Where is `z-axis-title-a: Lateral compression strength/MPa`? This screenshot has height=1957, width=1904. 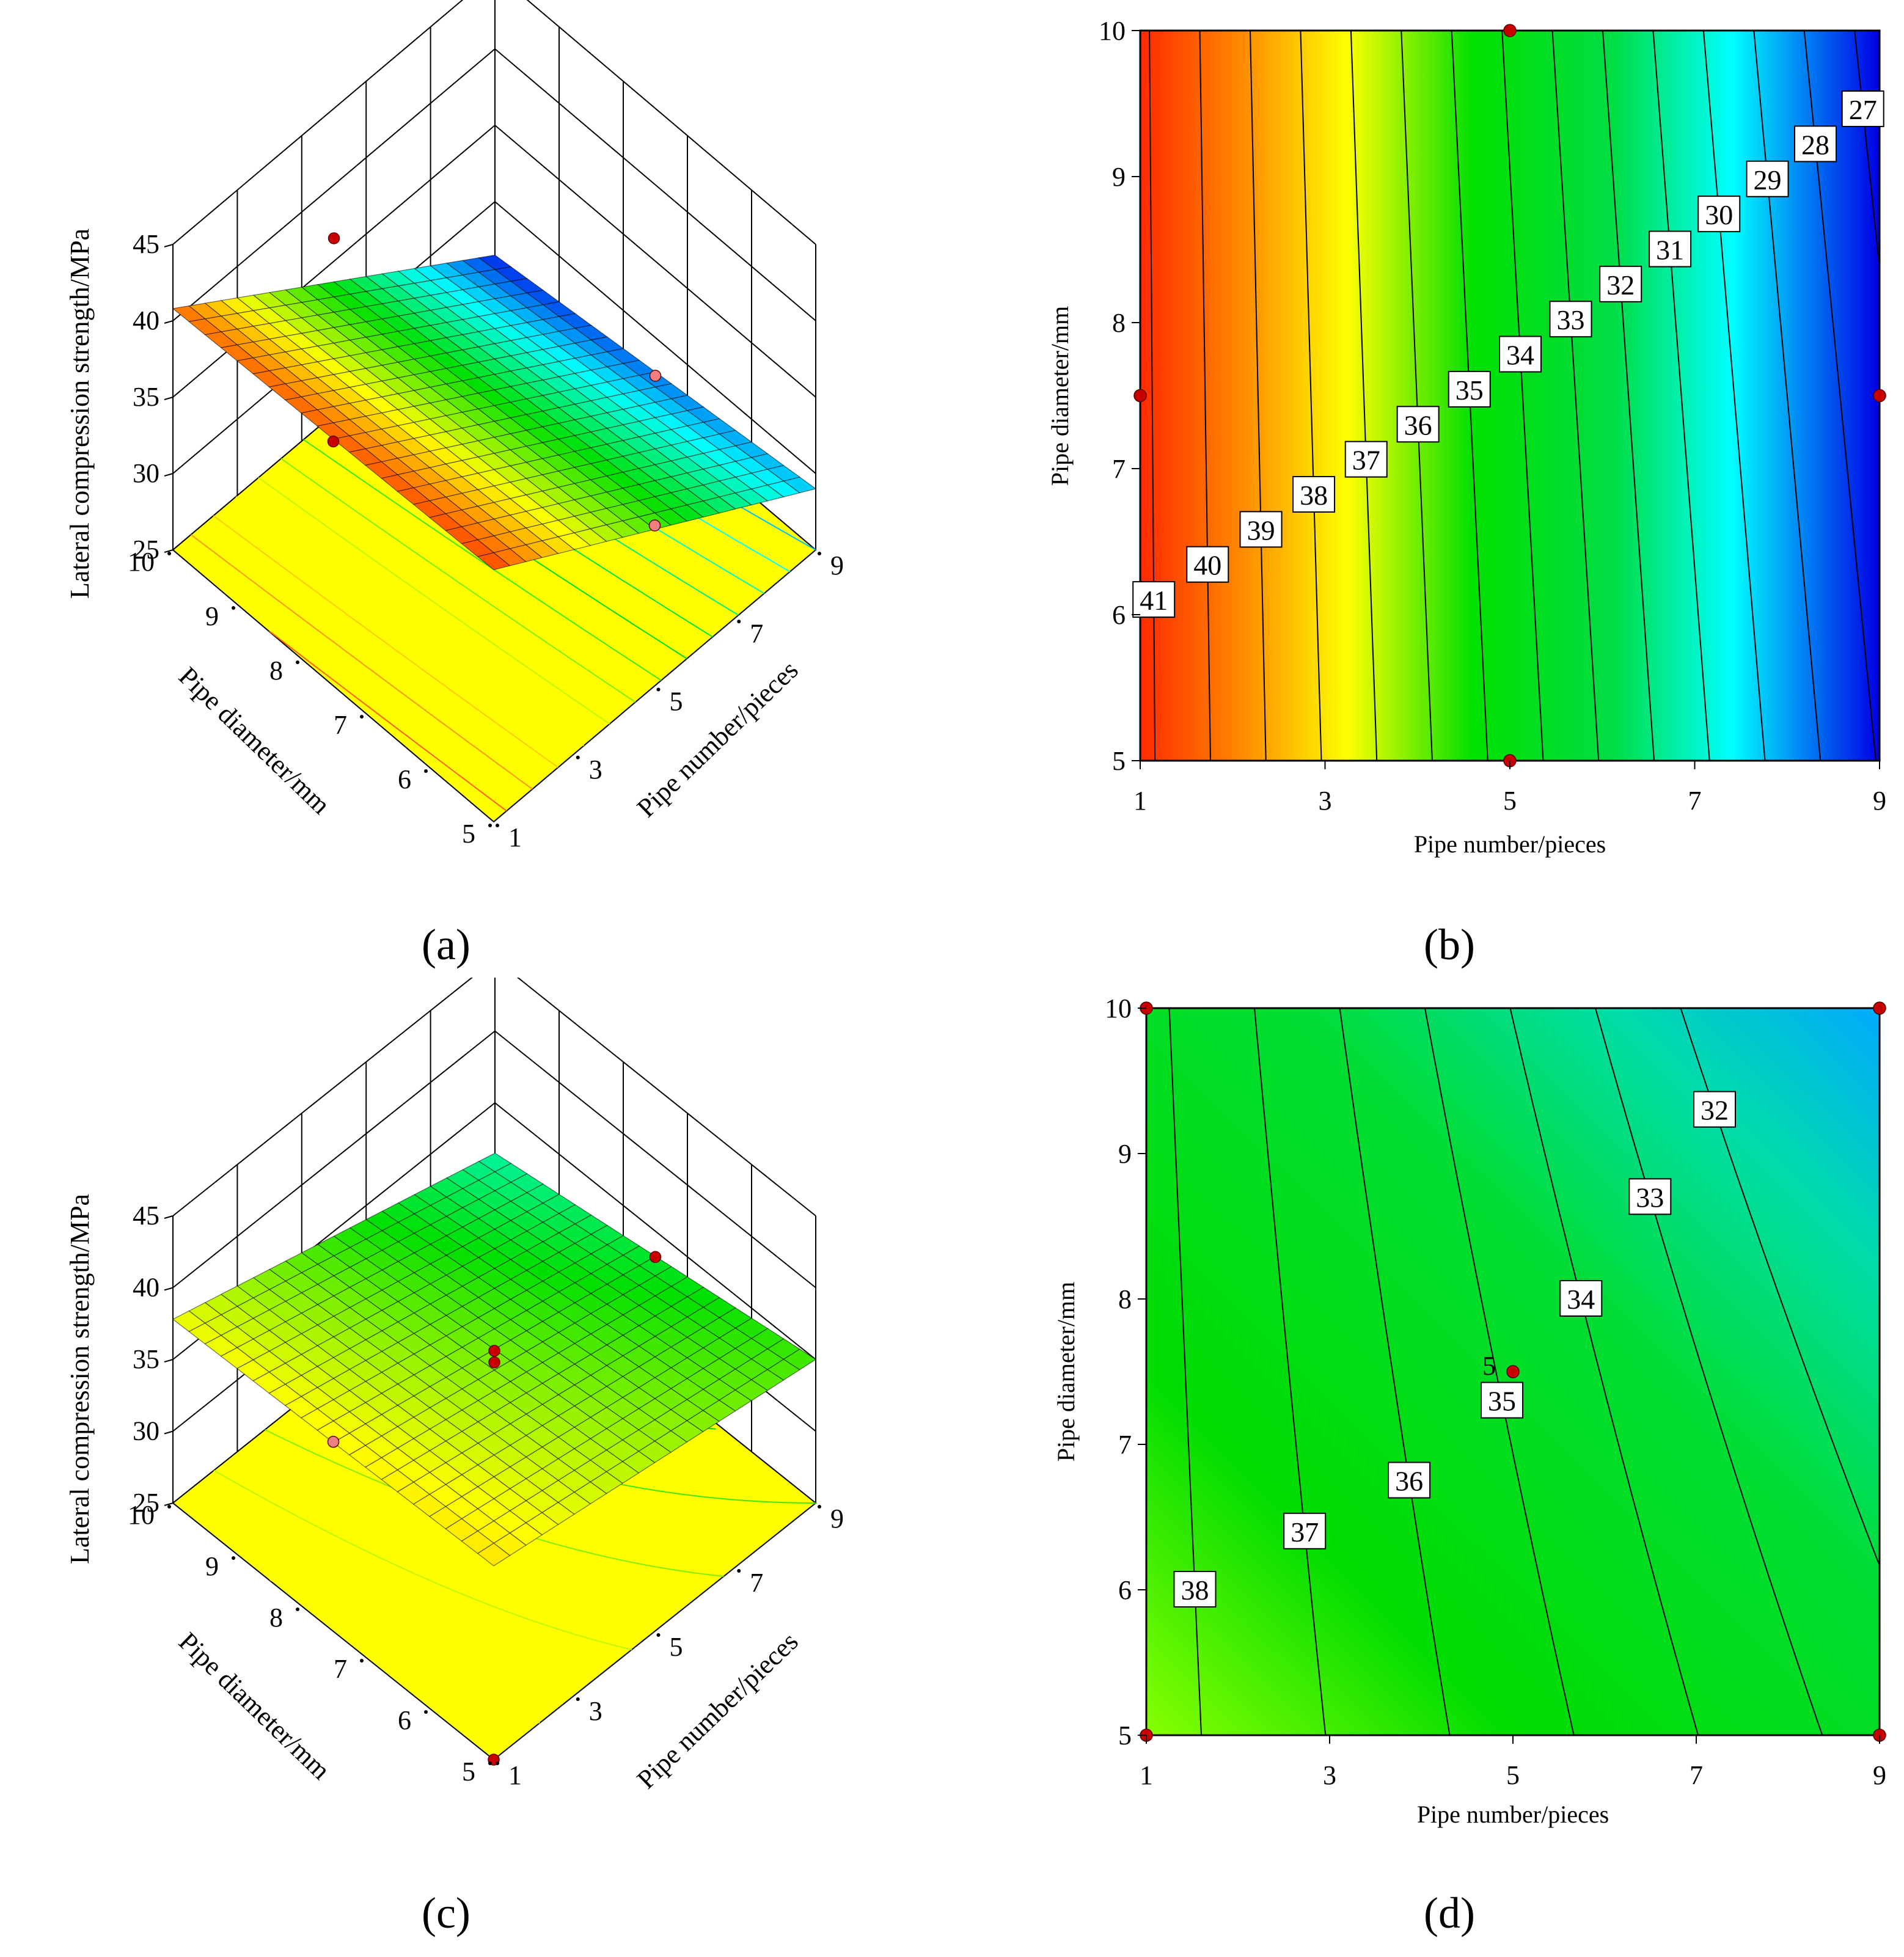
z-axis-title-a: Lateral compression strength/MPa is located at coordinates (80, 414).